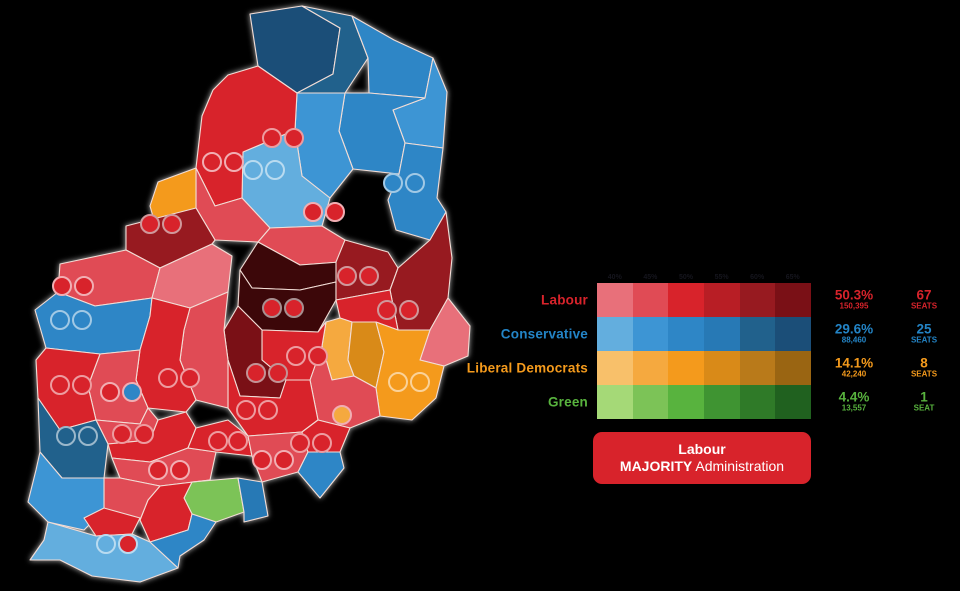 The width and height of the screenshot is (960, 591). What do you see at coordinates (854, 367) in the screenshot?
I see `vote-share-stat: 14.1% 42,240` at bounding box center [854, 367].